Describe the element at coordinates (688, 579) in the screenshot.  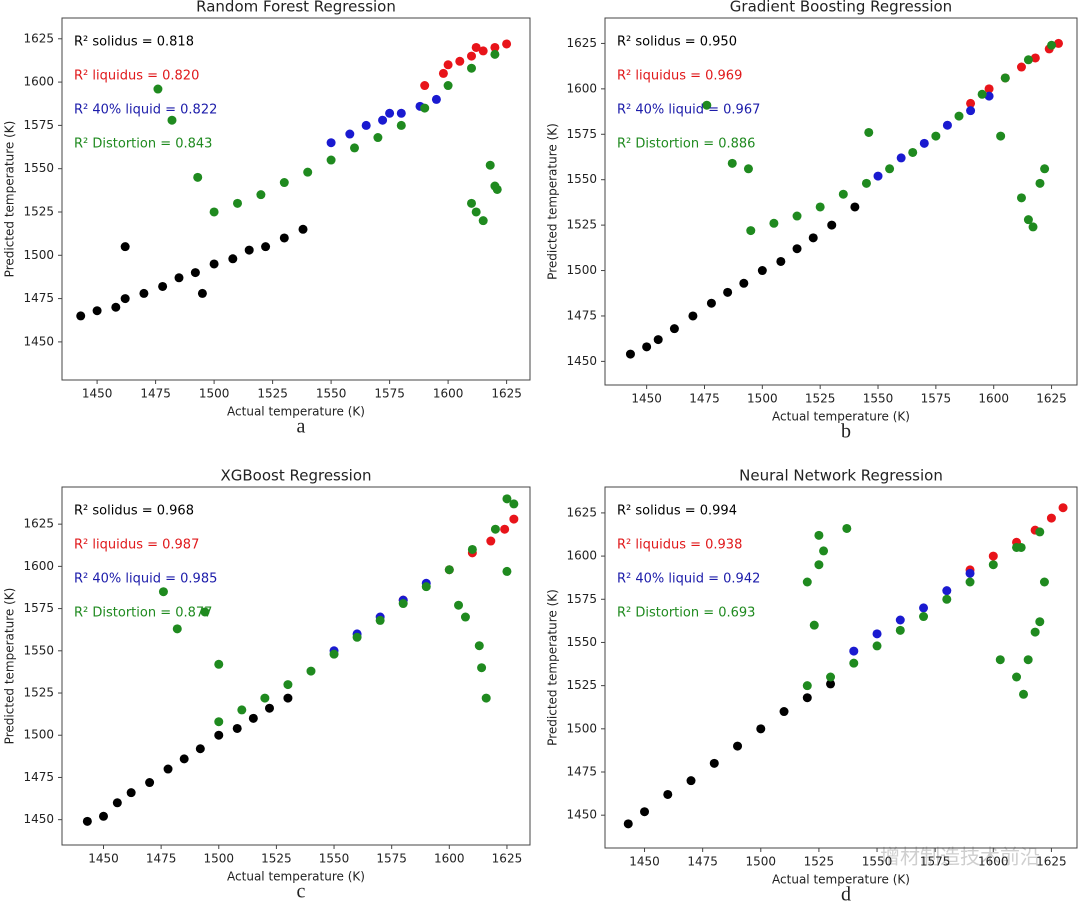
I see `r2-annotation: R² 40% liquid = 0.942` at that location.